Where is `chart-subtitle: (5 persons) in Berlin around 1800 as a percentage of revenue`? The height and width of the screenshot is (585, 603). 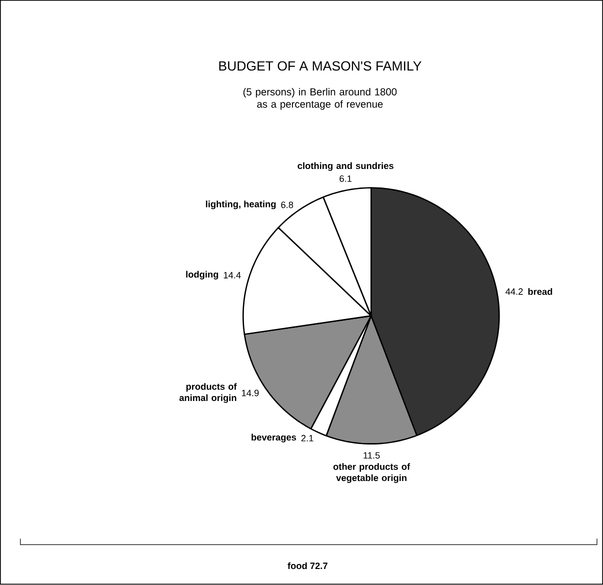
chart-subtitle: (5 persons) in Berlin around 1800 as a percentage of revenue is located at coordinates (320, 99).